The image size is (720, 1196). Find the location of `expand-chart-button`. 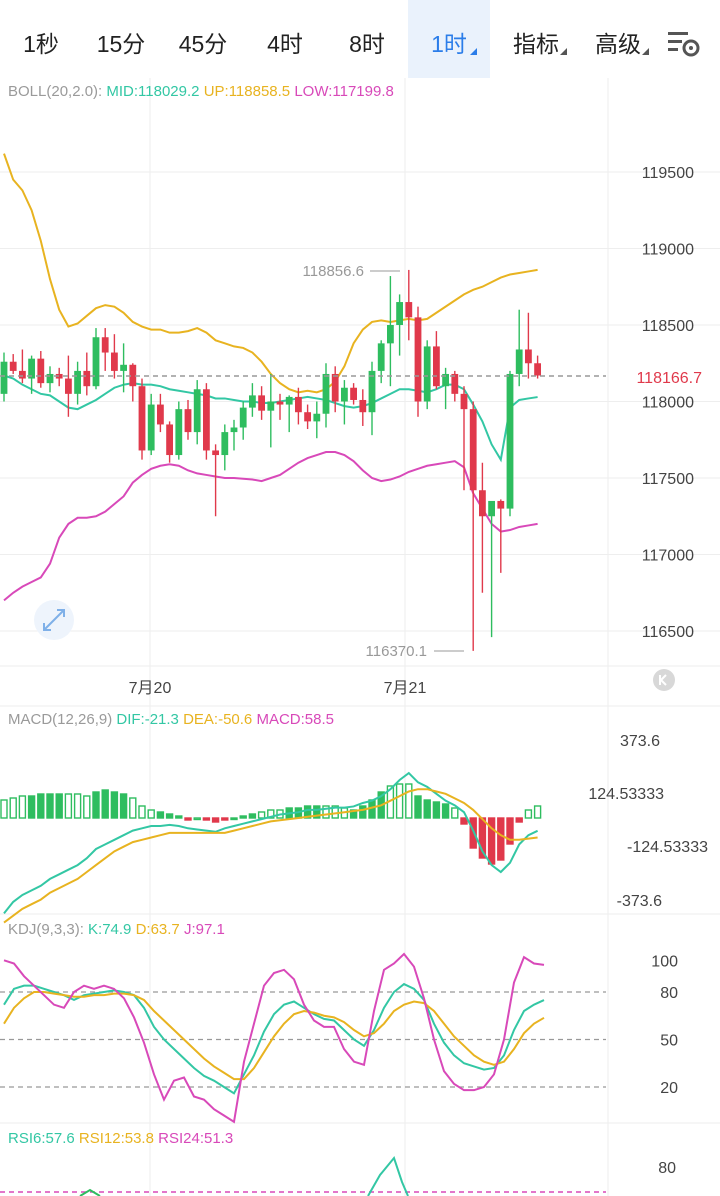

expand-chart-button is located at coordinates (54, 620).